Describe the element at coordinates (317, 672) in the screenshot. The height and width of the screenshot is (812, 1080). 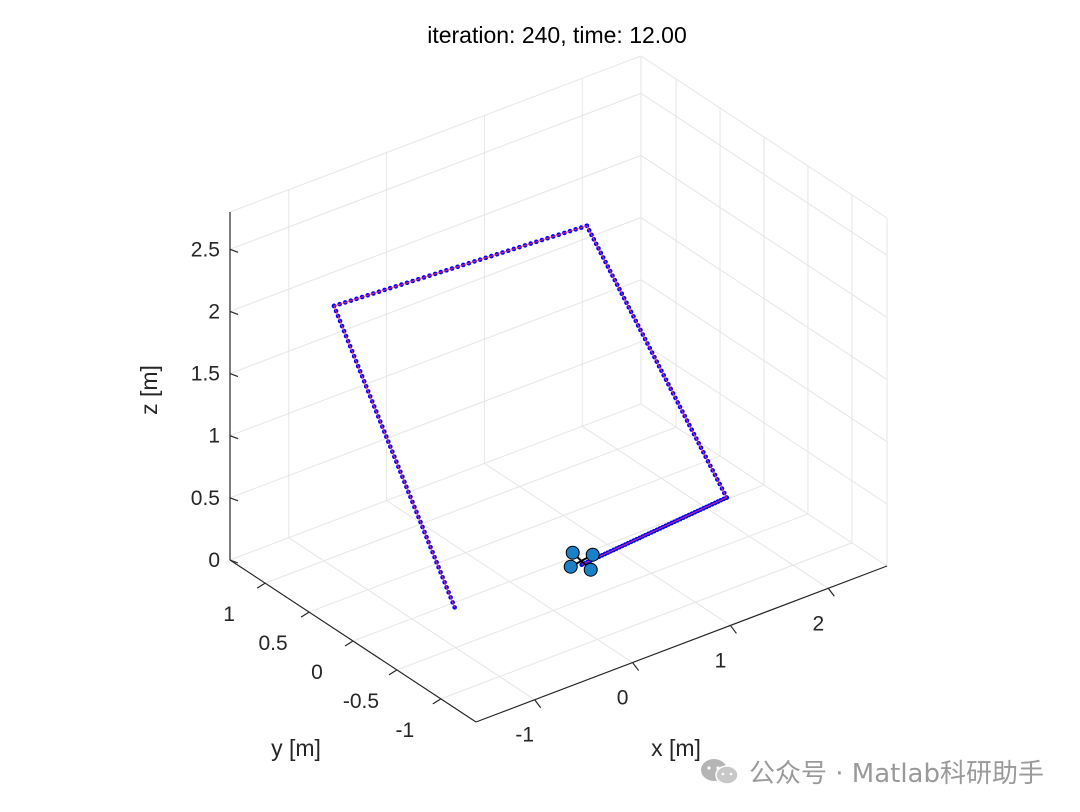
I see `y-tick-label: 0` at that location.